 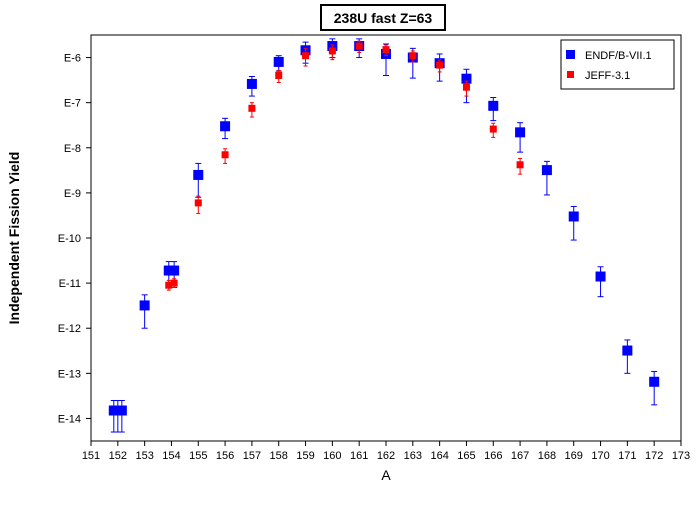 I want to click on y-tick-label: E-7, so click(x=72, y=104).